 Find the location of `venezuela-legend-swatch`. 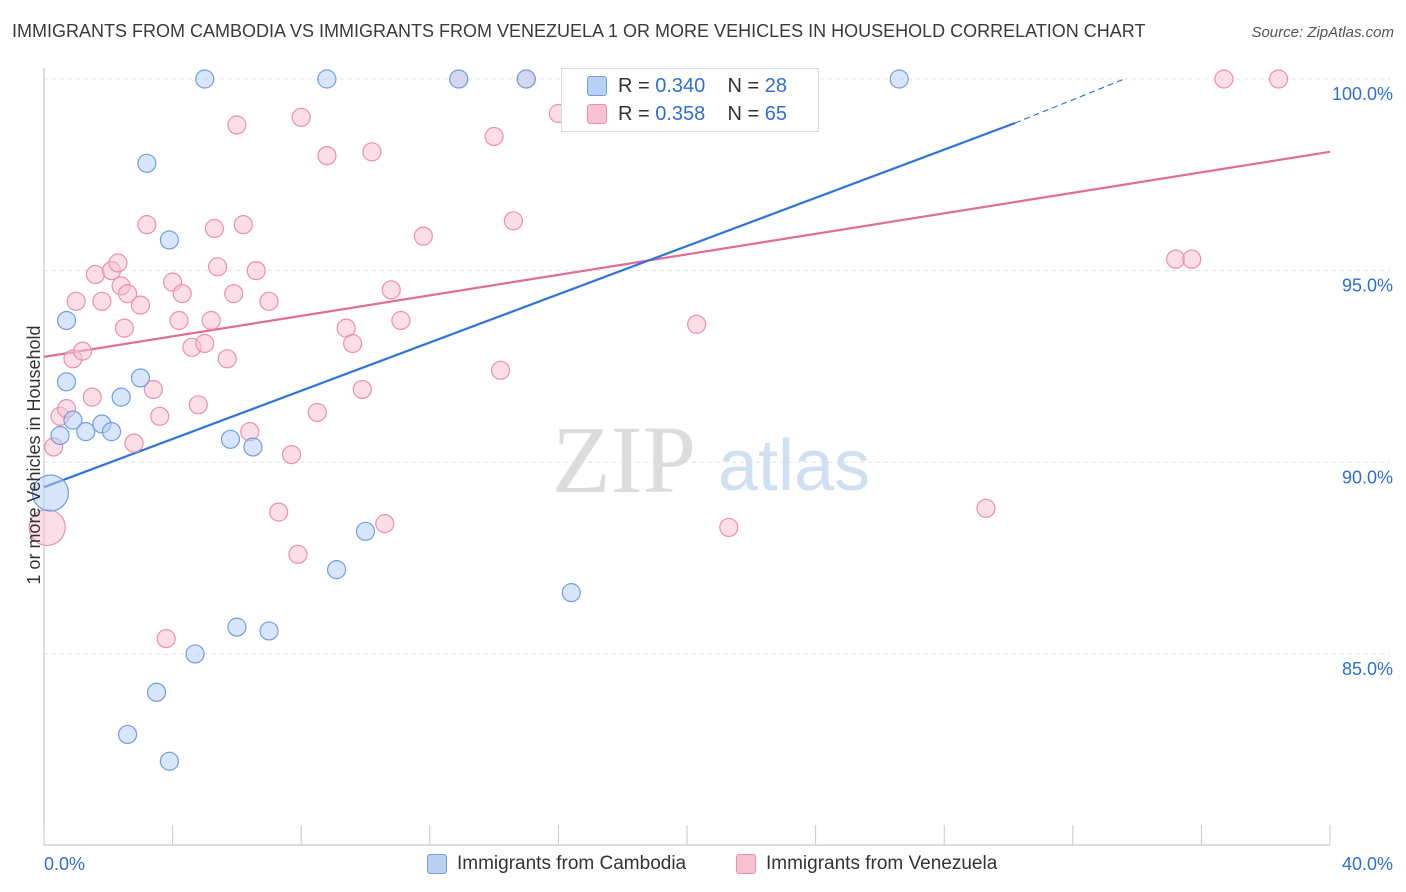

venezuela-legend-swatch is located at coordinates (746, 864).